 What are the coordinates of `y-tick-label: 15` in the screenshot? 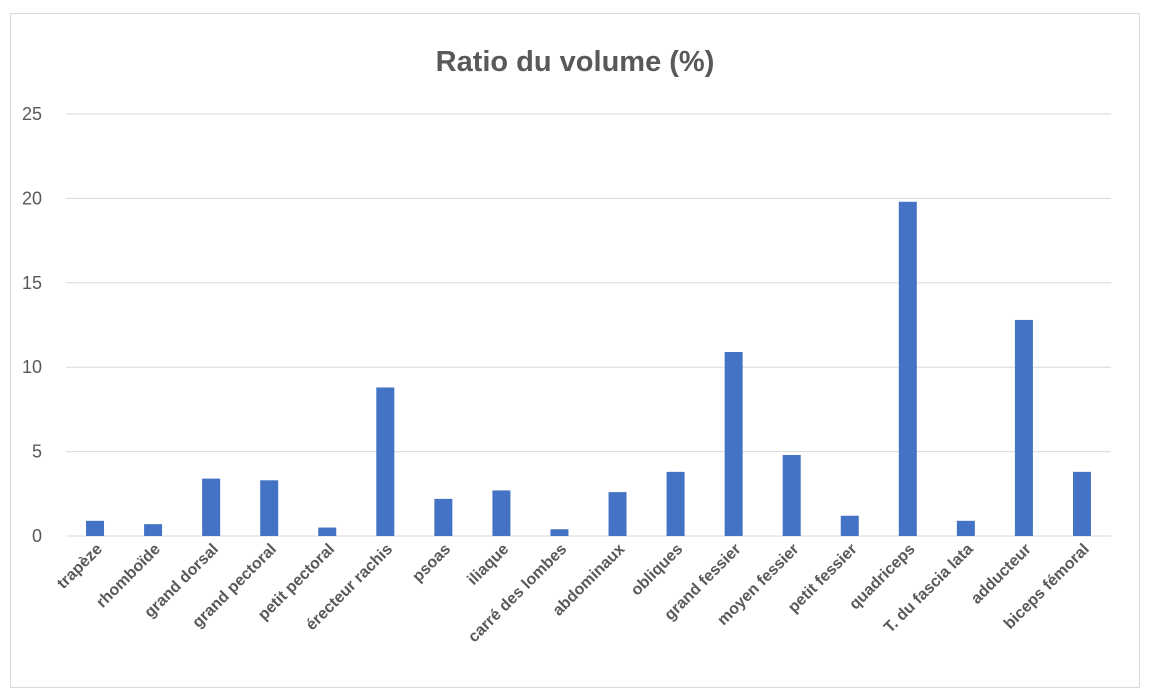 It's located at (32, 283).